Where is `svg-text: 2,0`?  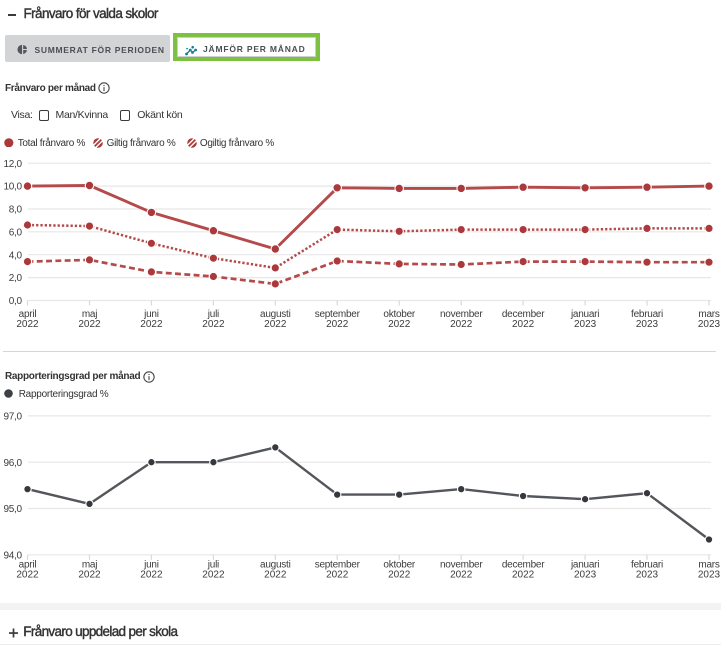 svg-text: 2,0 is located at coordinates (16, 278).